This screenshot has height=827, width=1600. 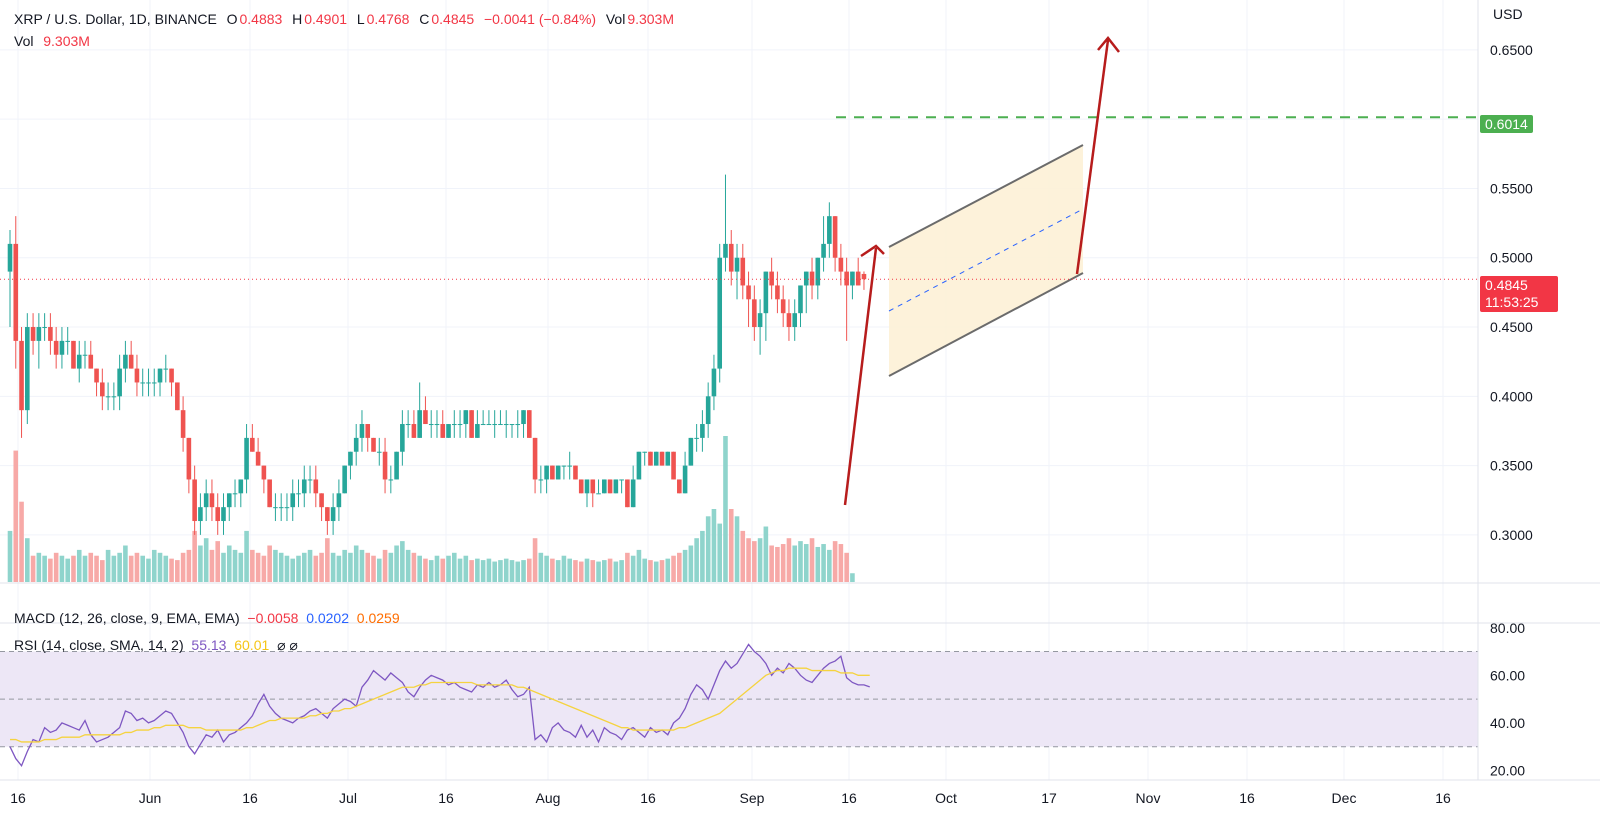 I want to click on volume-bars, so click(x=431, y=509).